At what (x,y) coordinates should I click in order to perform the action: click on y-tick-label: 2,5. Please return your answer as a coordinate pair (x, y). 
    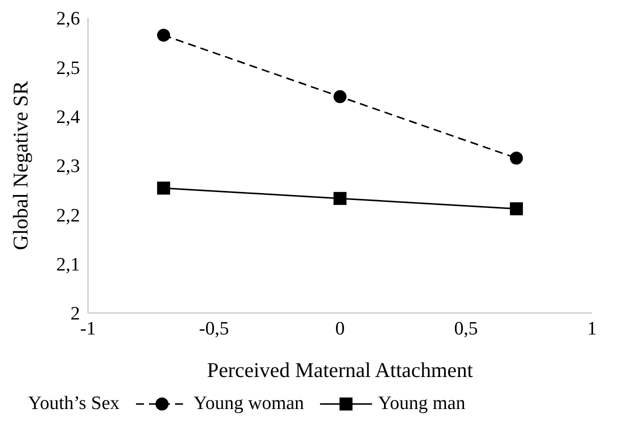
    Looking at the image, I should click on (68, 68).